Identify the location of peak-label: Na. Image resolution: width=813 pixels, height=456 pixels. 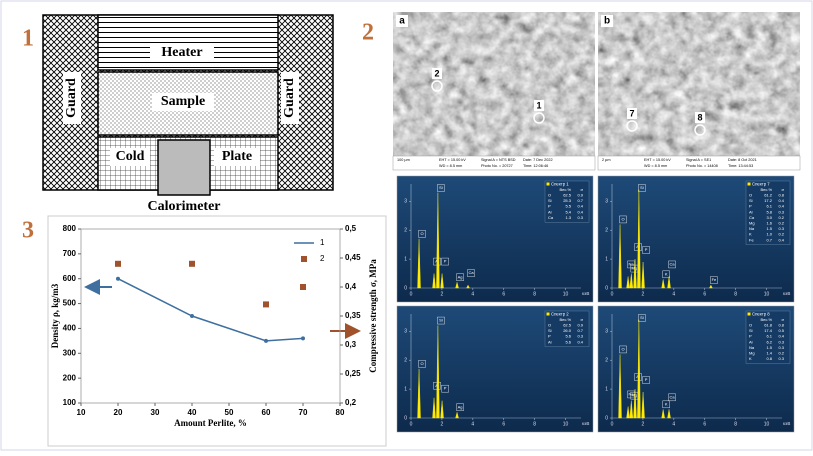
(632, 264).